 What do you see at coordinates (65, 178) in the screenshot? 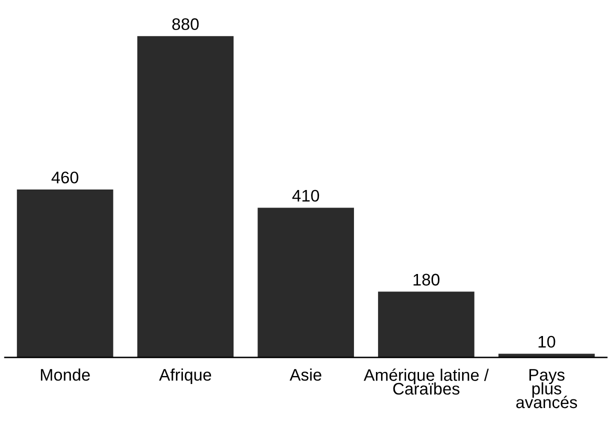
I see `data-label: 460` at bounding box center [65, 178].